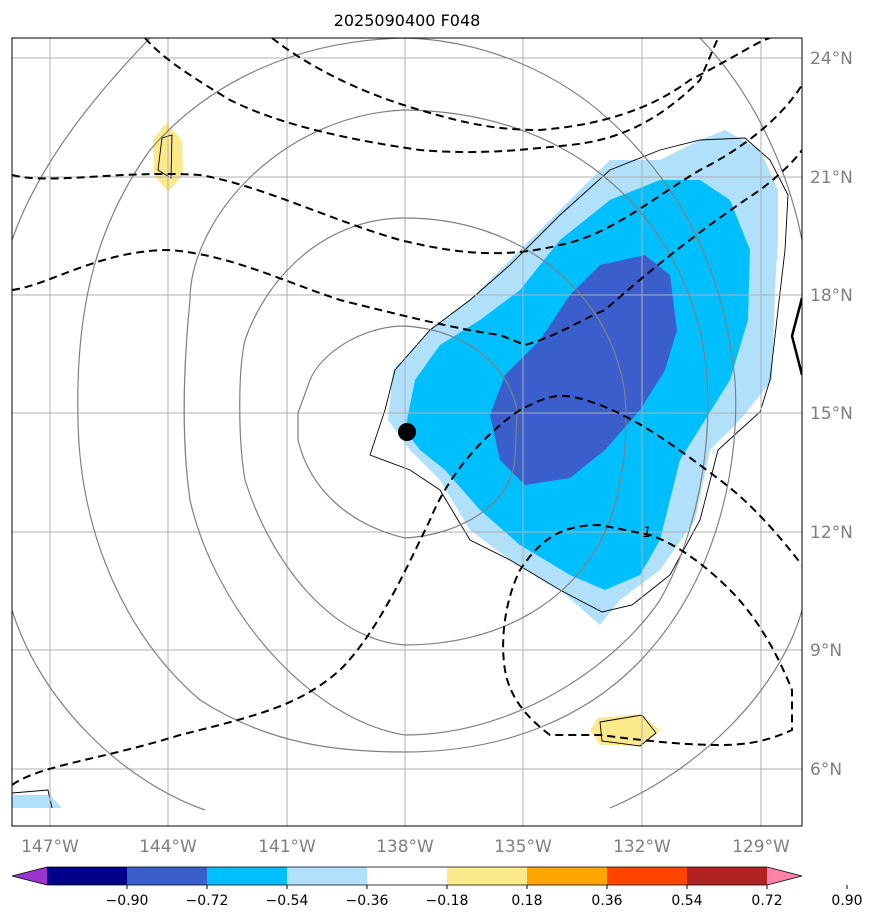 Image resolution: width=873 pixels, height=924 pixels. What do you see at coordinates (831, 296) in the screenshot?
I see `lat-label: 18°N` at bounding box center [831, 296].